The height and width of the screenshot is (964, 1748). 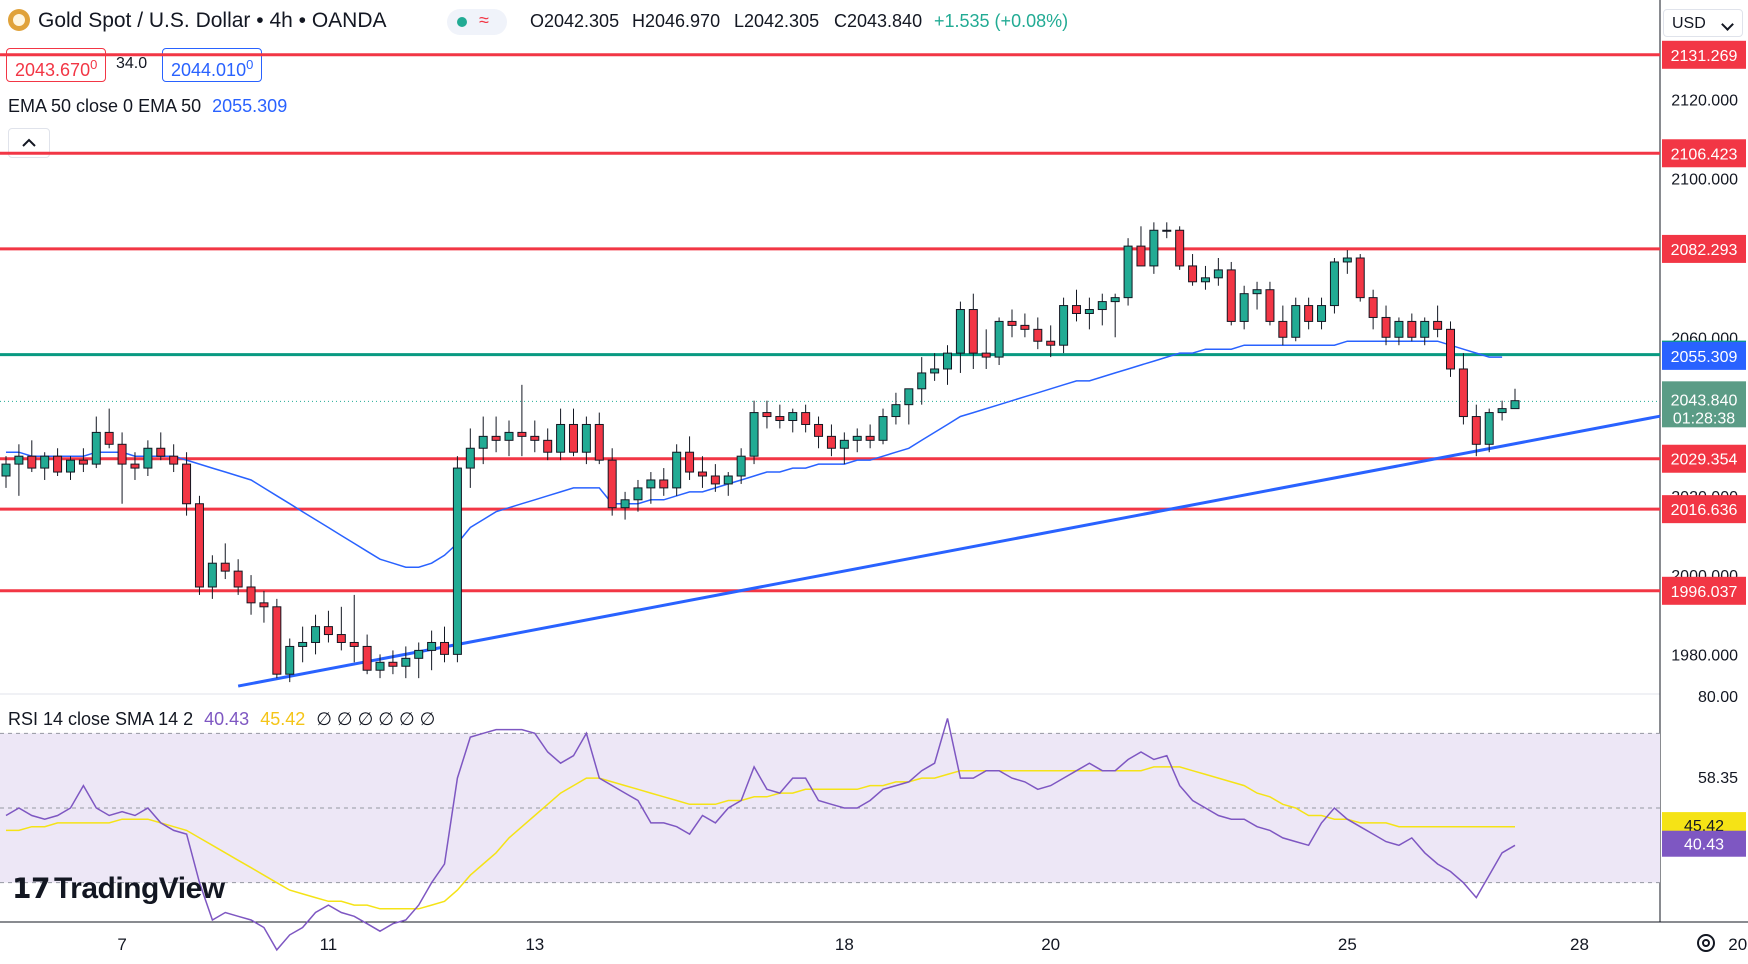 I want to click on ema-legend: EMA 50 close 0 EMA 50 2055.309, so click(x=147, y=106).